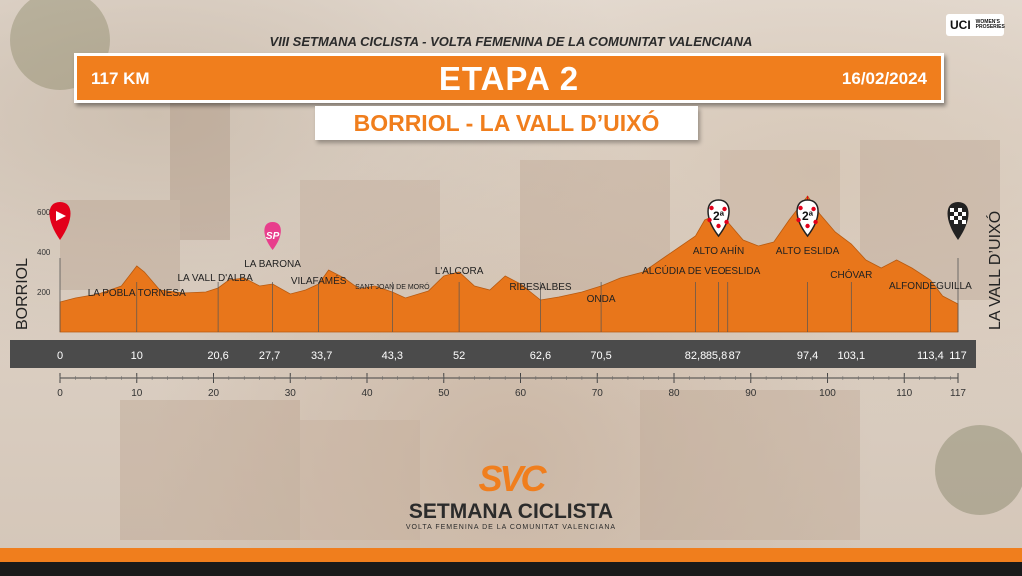 This screenshot has height=576, width=1022. Describe the element at coordinates (217, 356) in the screenshot. I see `km-marker-label: 20,6` at that location.